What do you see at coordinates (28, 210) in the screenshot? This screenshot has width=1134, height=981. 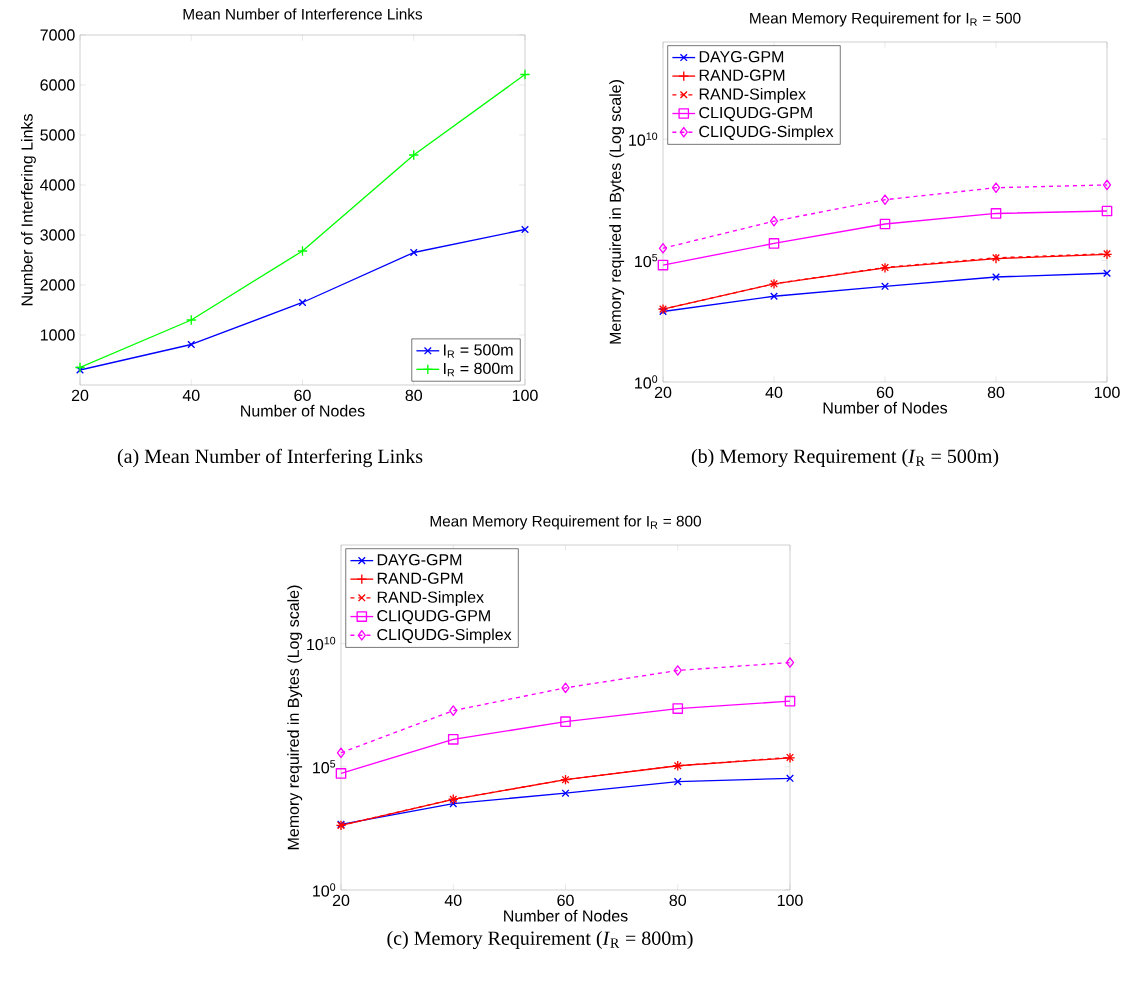 I see `y-axis-title: Number of Interfering Links` at bounding box center [28, 210].